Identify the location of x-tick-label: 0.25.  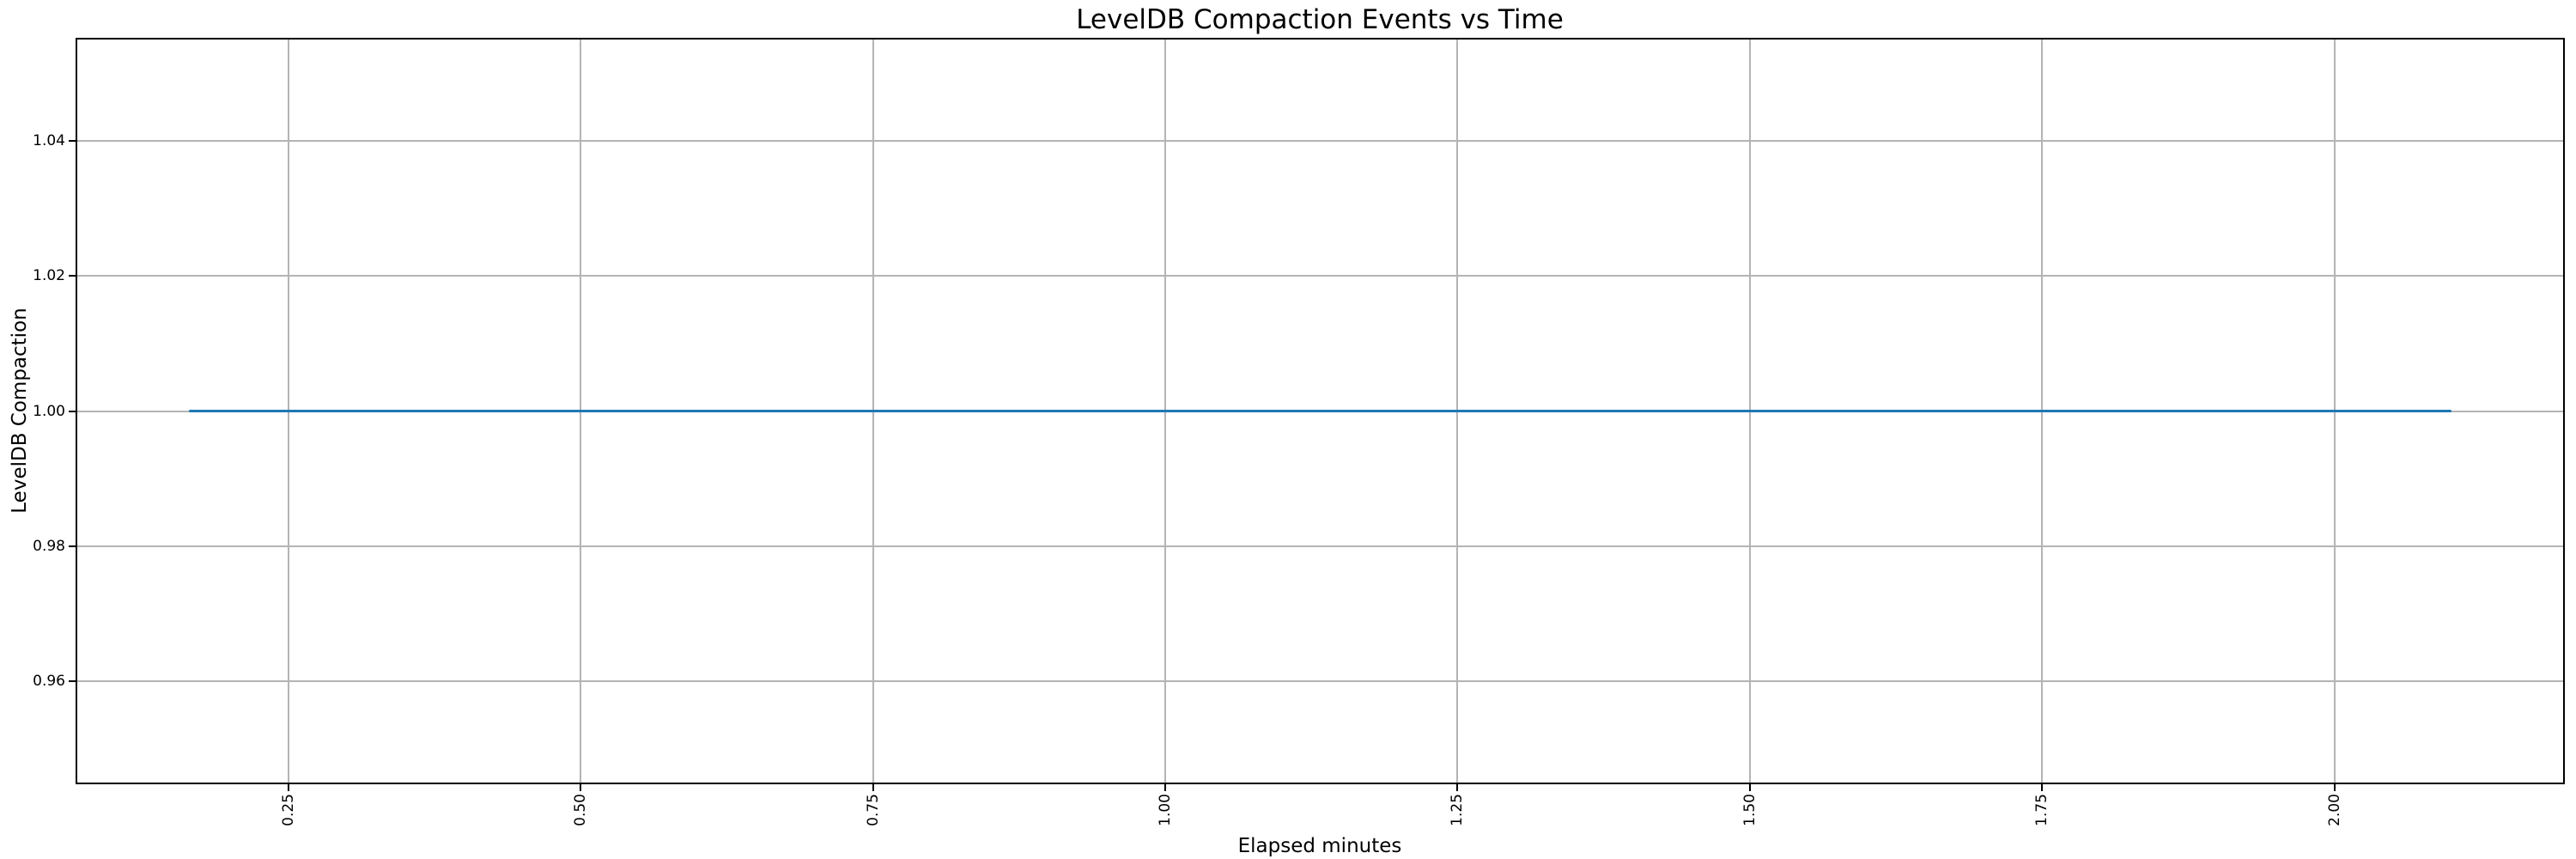
(288, 810).